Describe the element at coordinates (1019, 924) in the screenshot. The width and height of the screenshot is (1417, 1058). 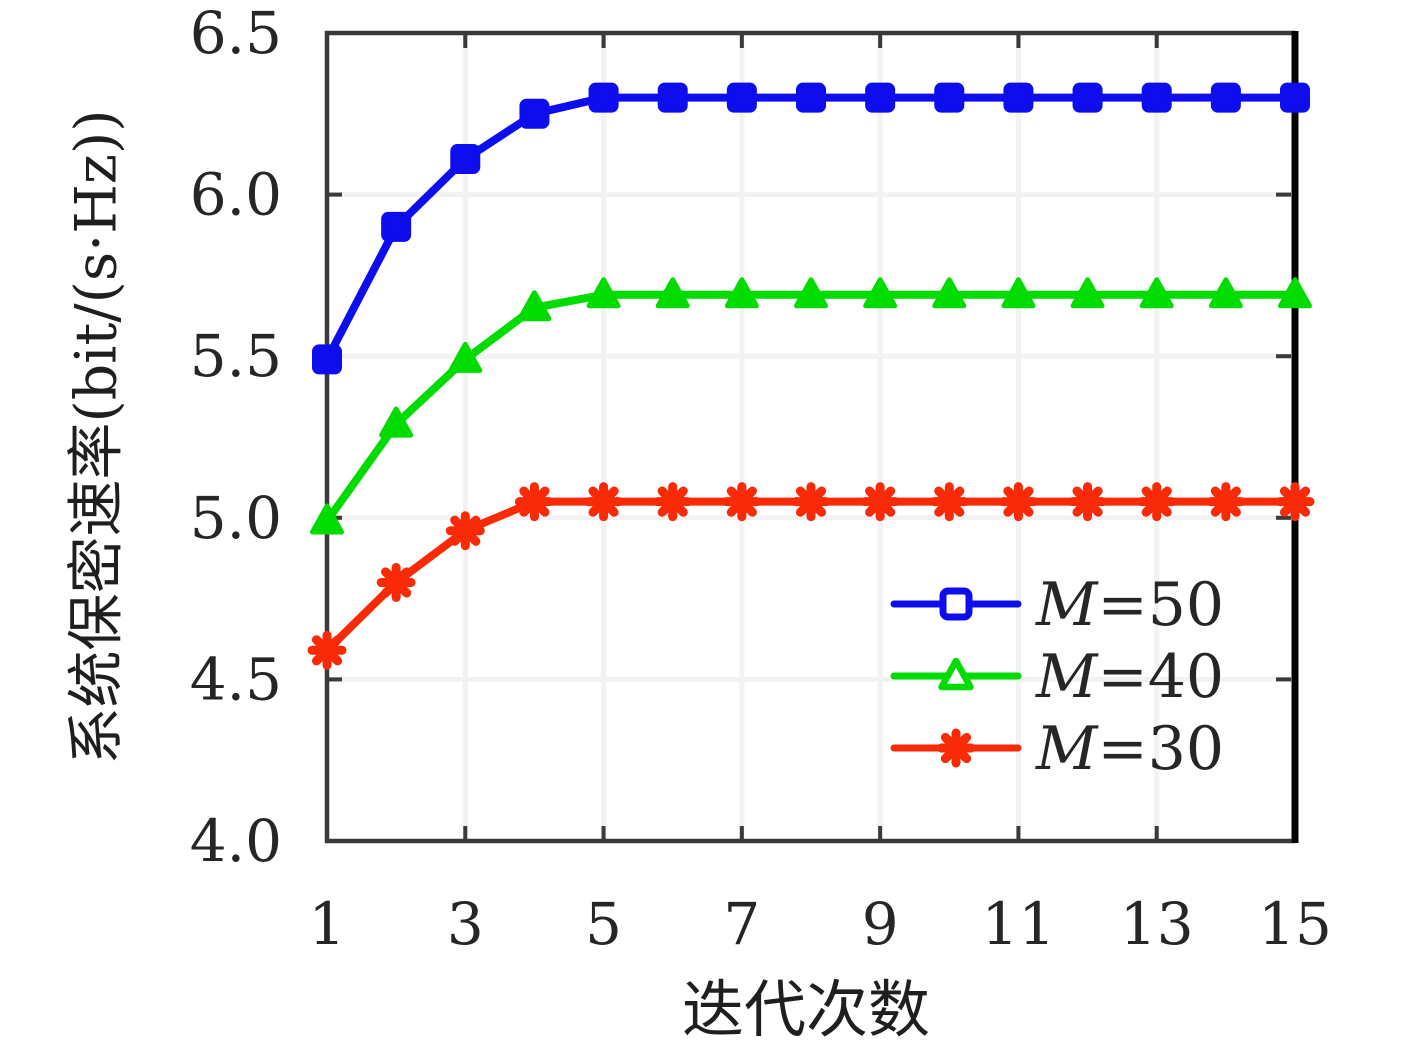
I see `x-tick-label: 11` at that location.